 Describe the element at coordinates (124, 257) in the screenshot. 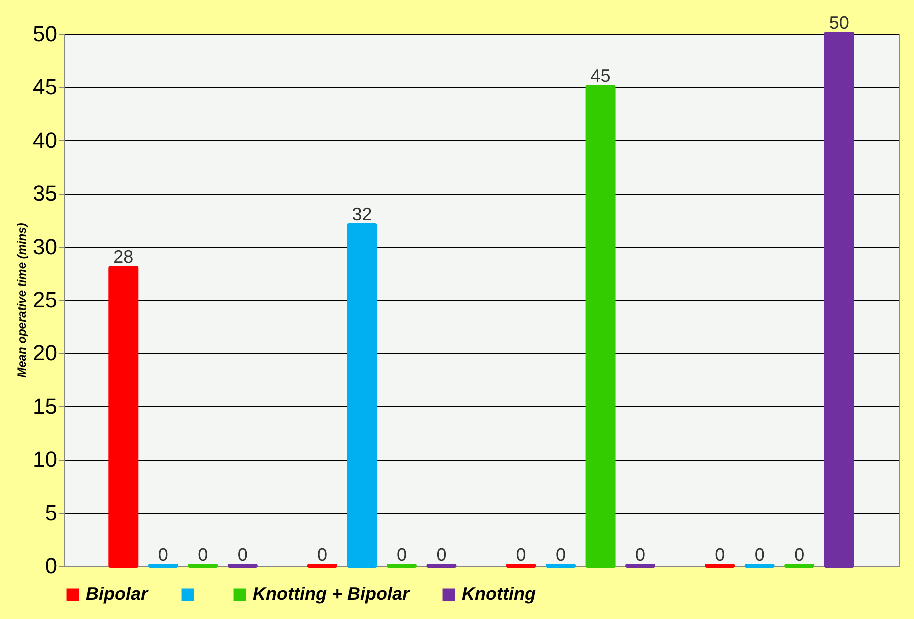

I see `data-label: 28` at that location.